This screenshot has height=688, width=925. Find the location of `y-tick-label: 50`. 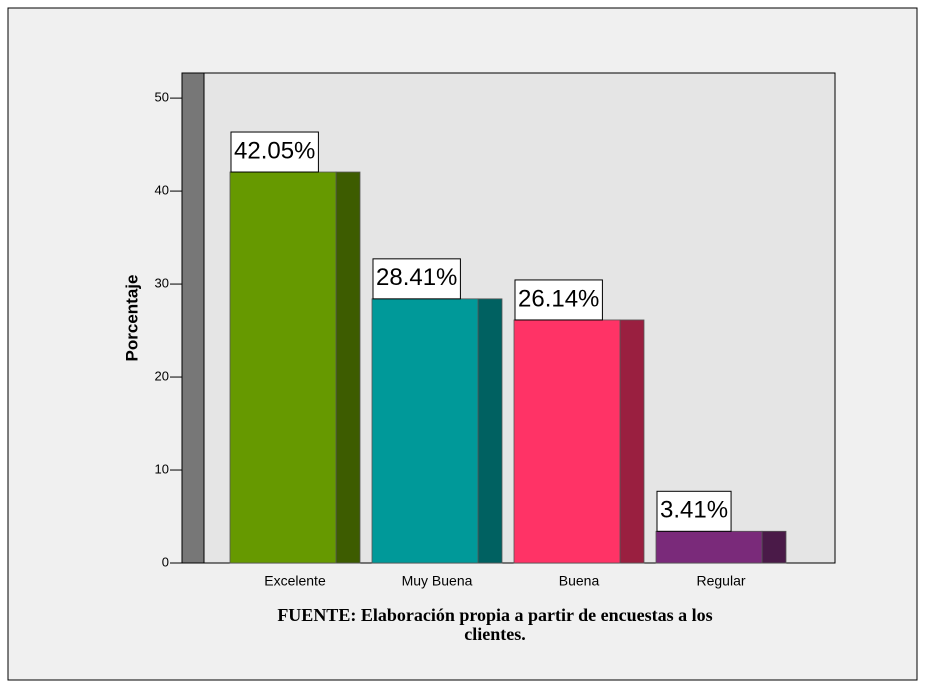

y-tick-label: 50 is located at coordinates (162, 97).